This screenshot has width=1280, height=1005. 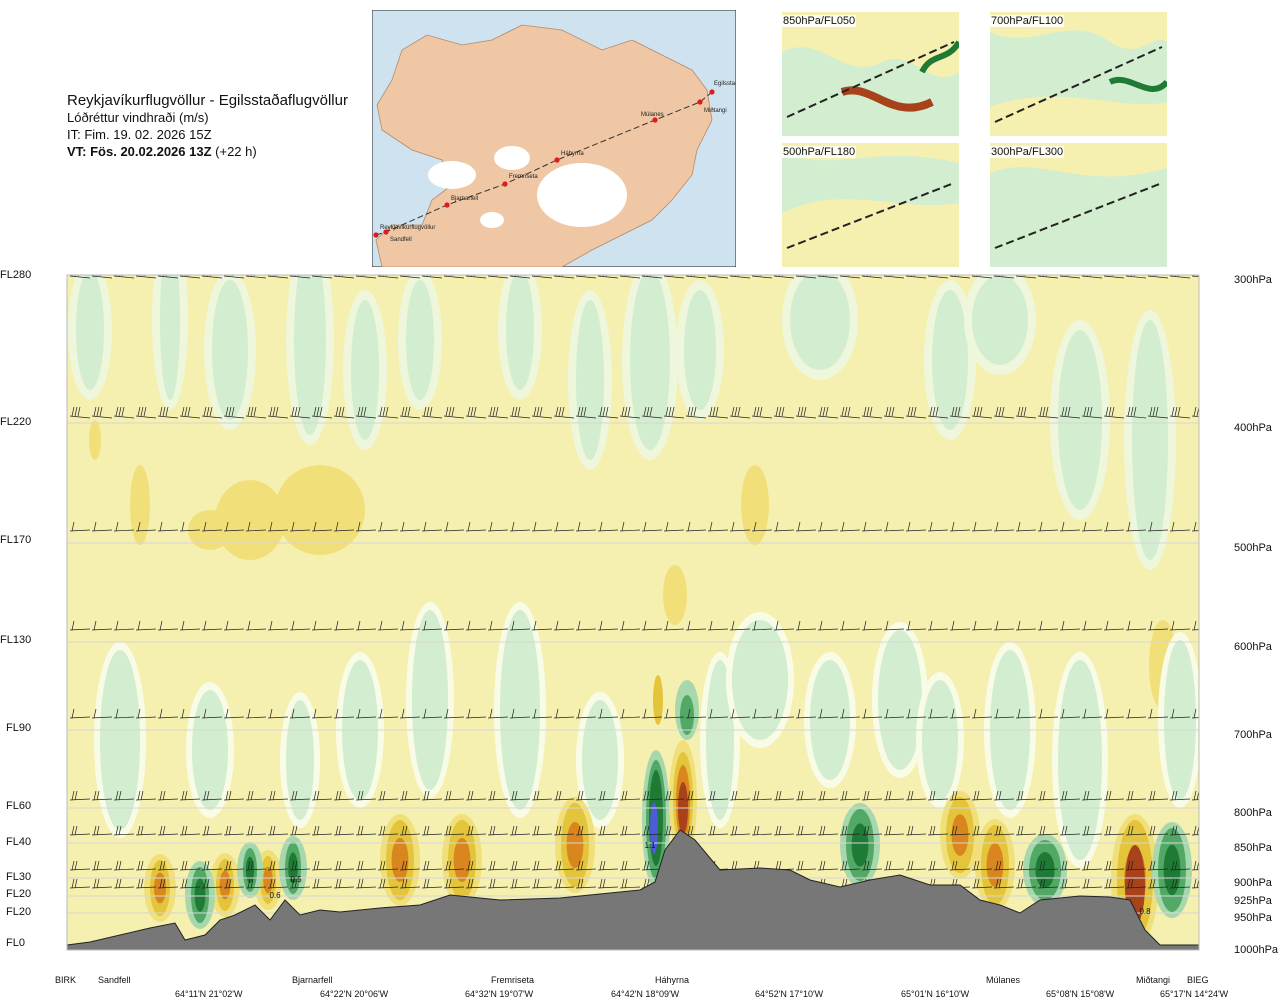 I want to click on map-waypoint-label: Sandfell, so click(x=401, y=240).